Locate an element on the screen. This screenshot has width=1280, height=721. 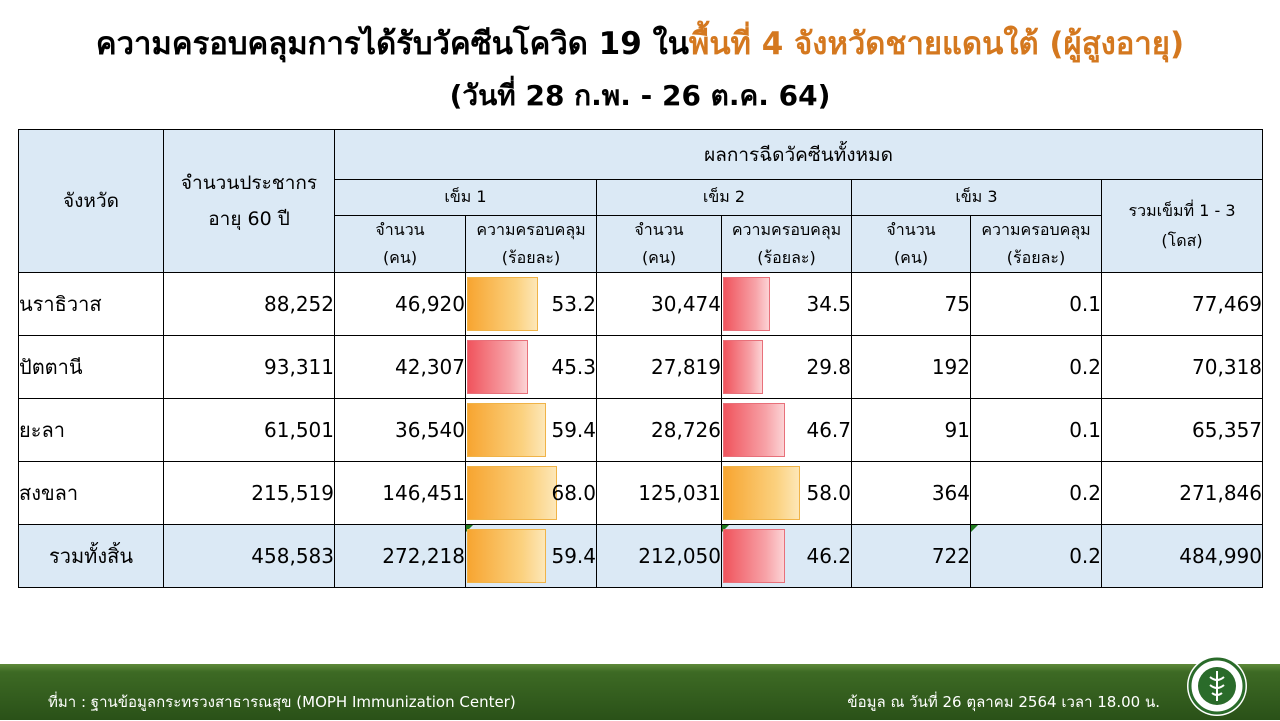
province-cell: ยะลา is located at coordinates (91, 430).